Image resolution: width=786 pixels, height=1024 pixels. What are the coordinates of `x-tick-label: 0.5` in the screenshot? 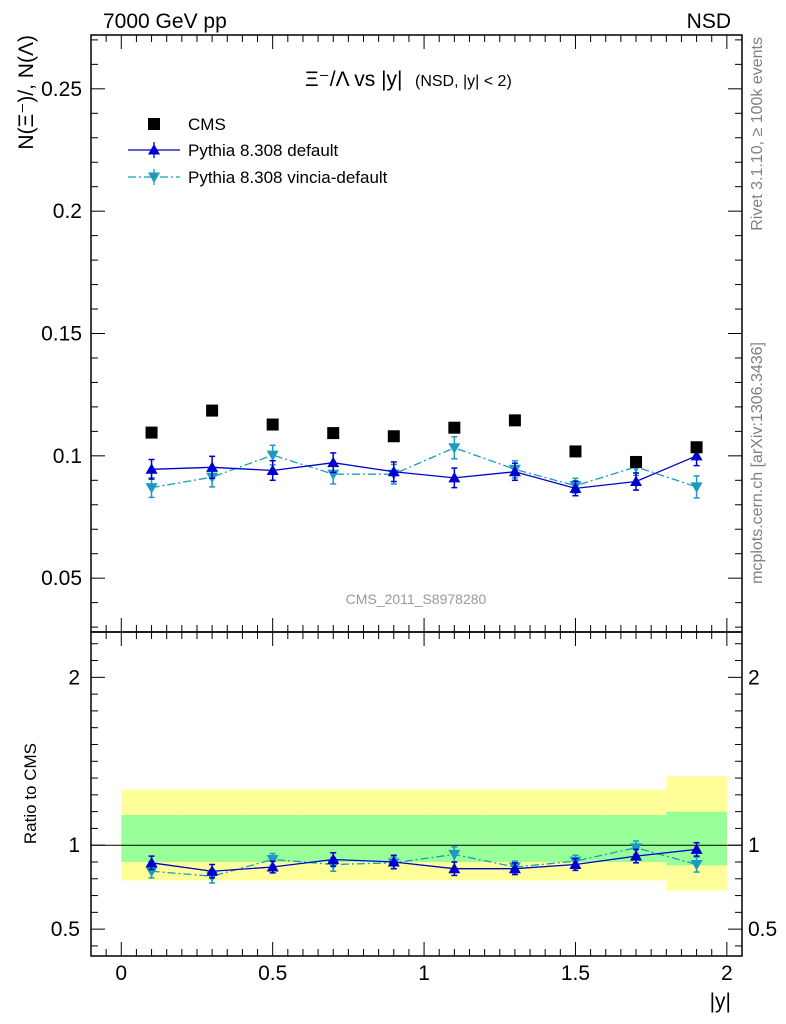 It's located at (272, 973).